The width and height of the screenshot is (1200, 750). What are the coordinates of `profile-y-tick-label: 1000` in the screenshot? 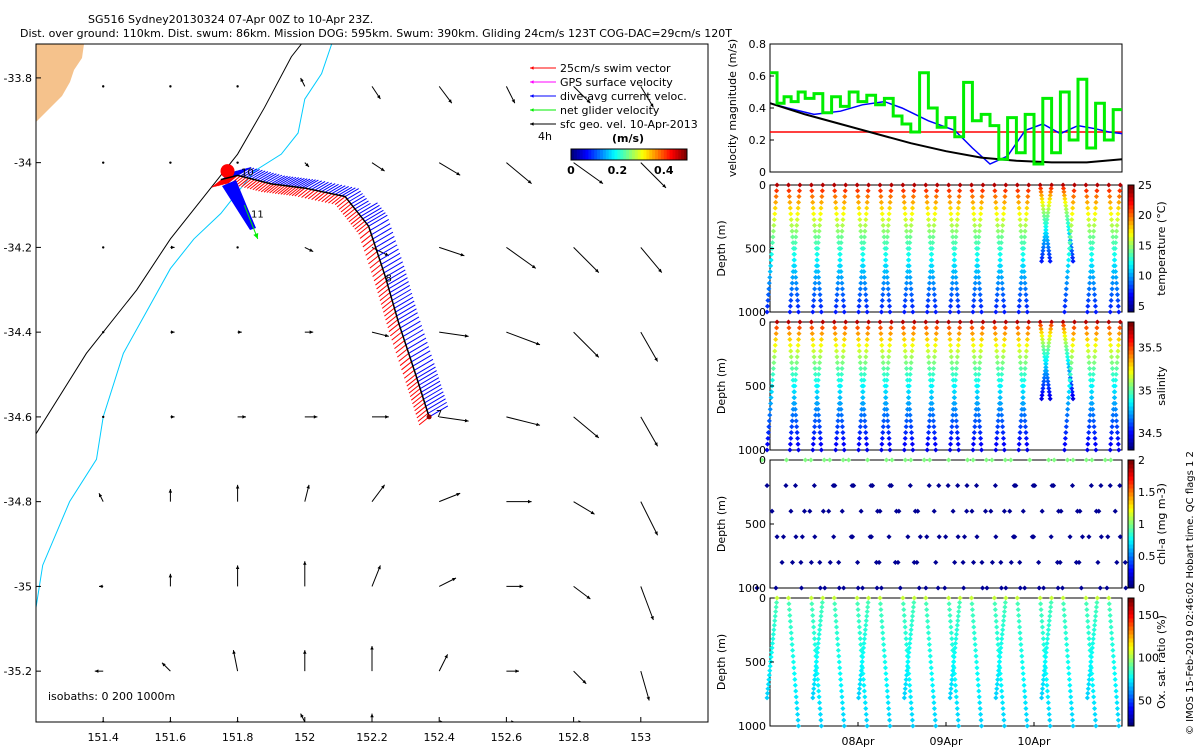 It's located at (752, 588).